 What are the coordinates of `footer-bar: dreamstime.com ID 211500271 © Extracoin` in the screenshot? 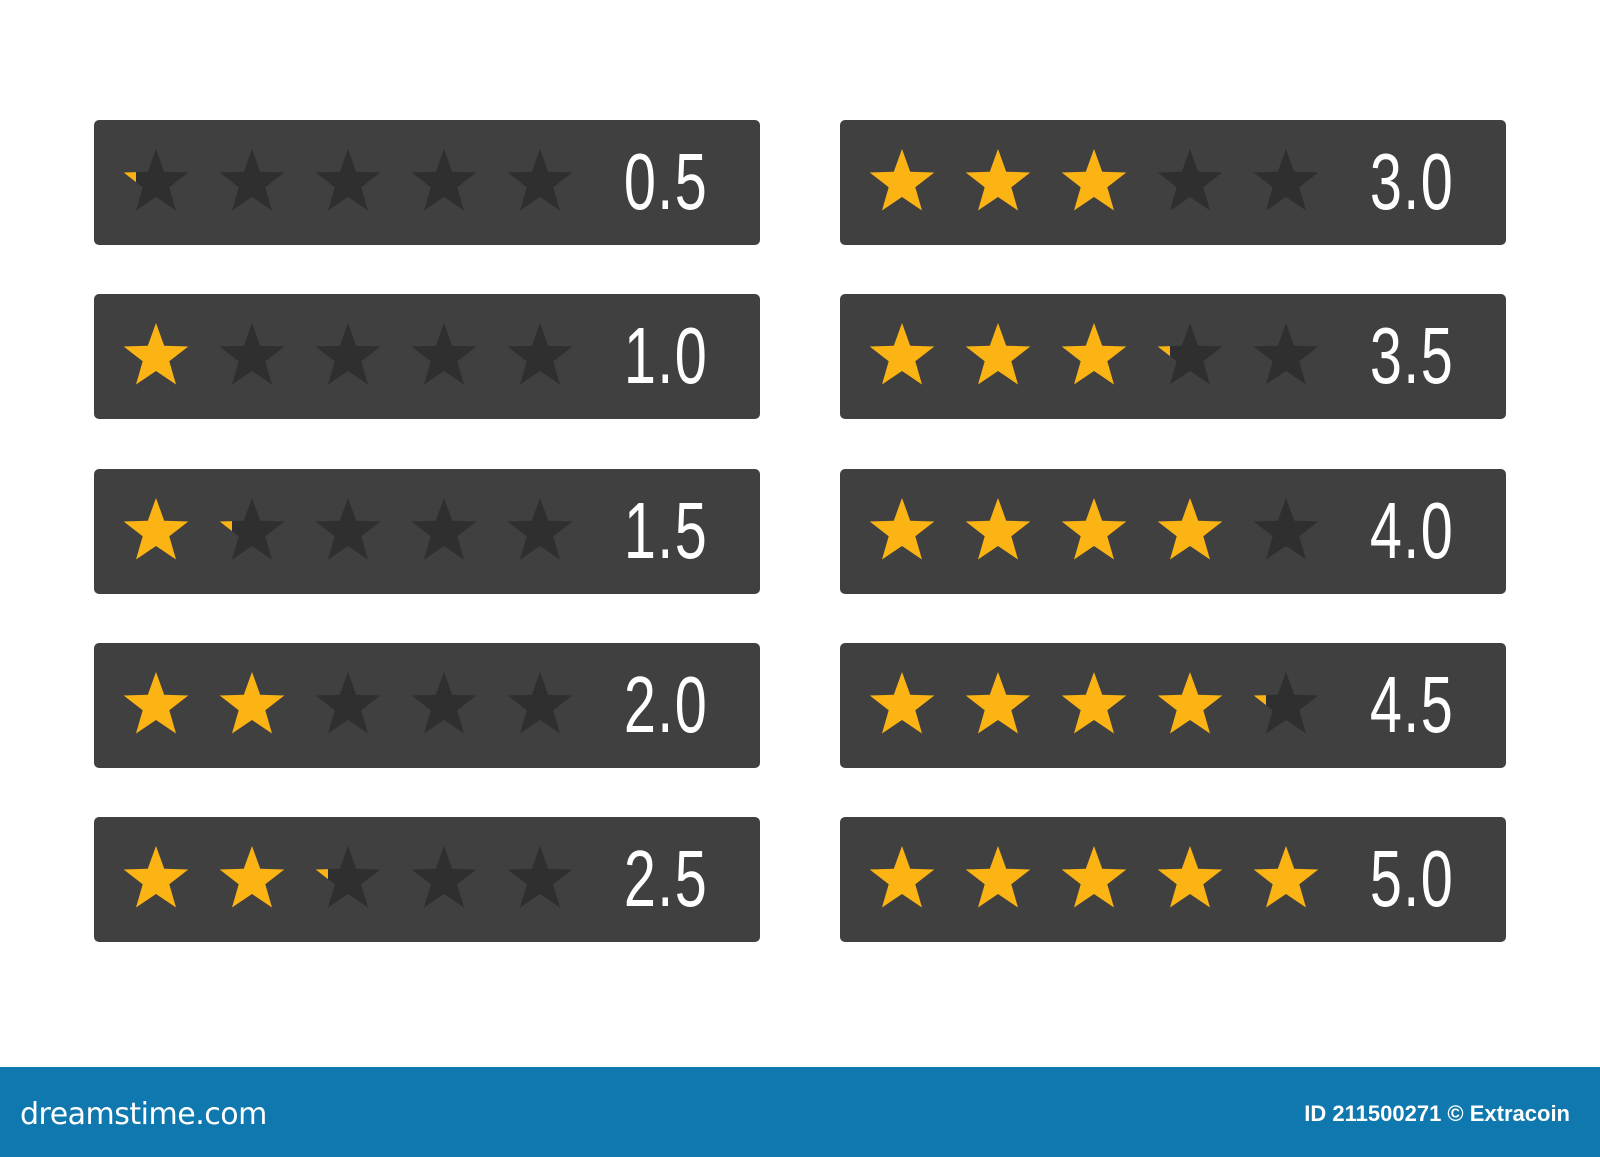 It's located at (800, 1112).